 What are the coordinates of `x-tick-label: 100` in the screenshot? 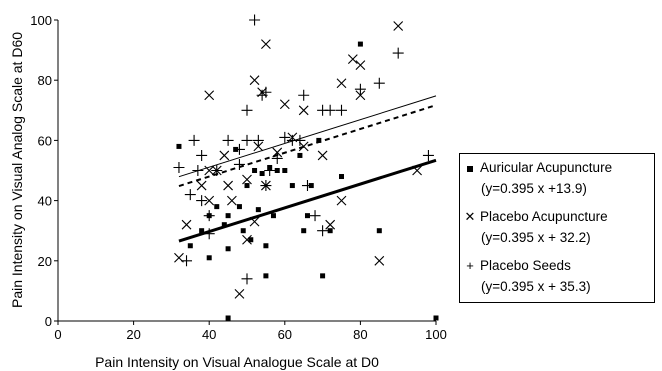 It's located at (436, 334).